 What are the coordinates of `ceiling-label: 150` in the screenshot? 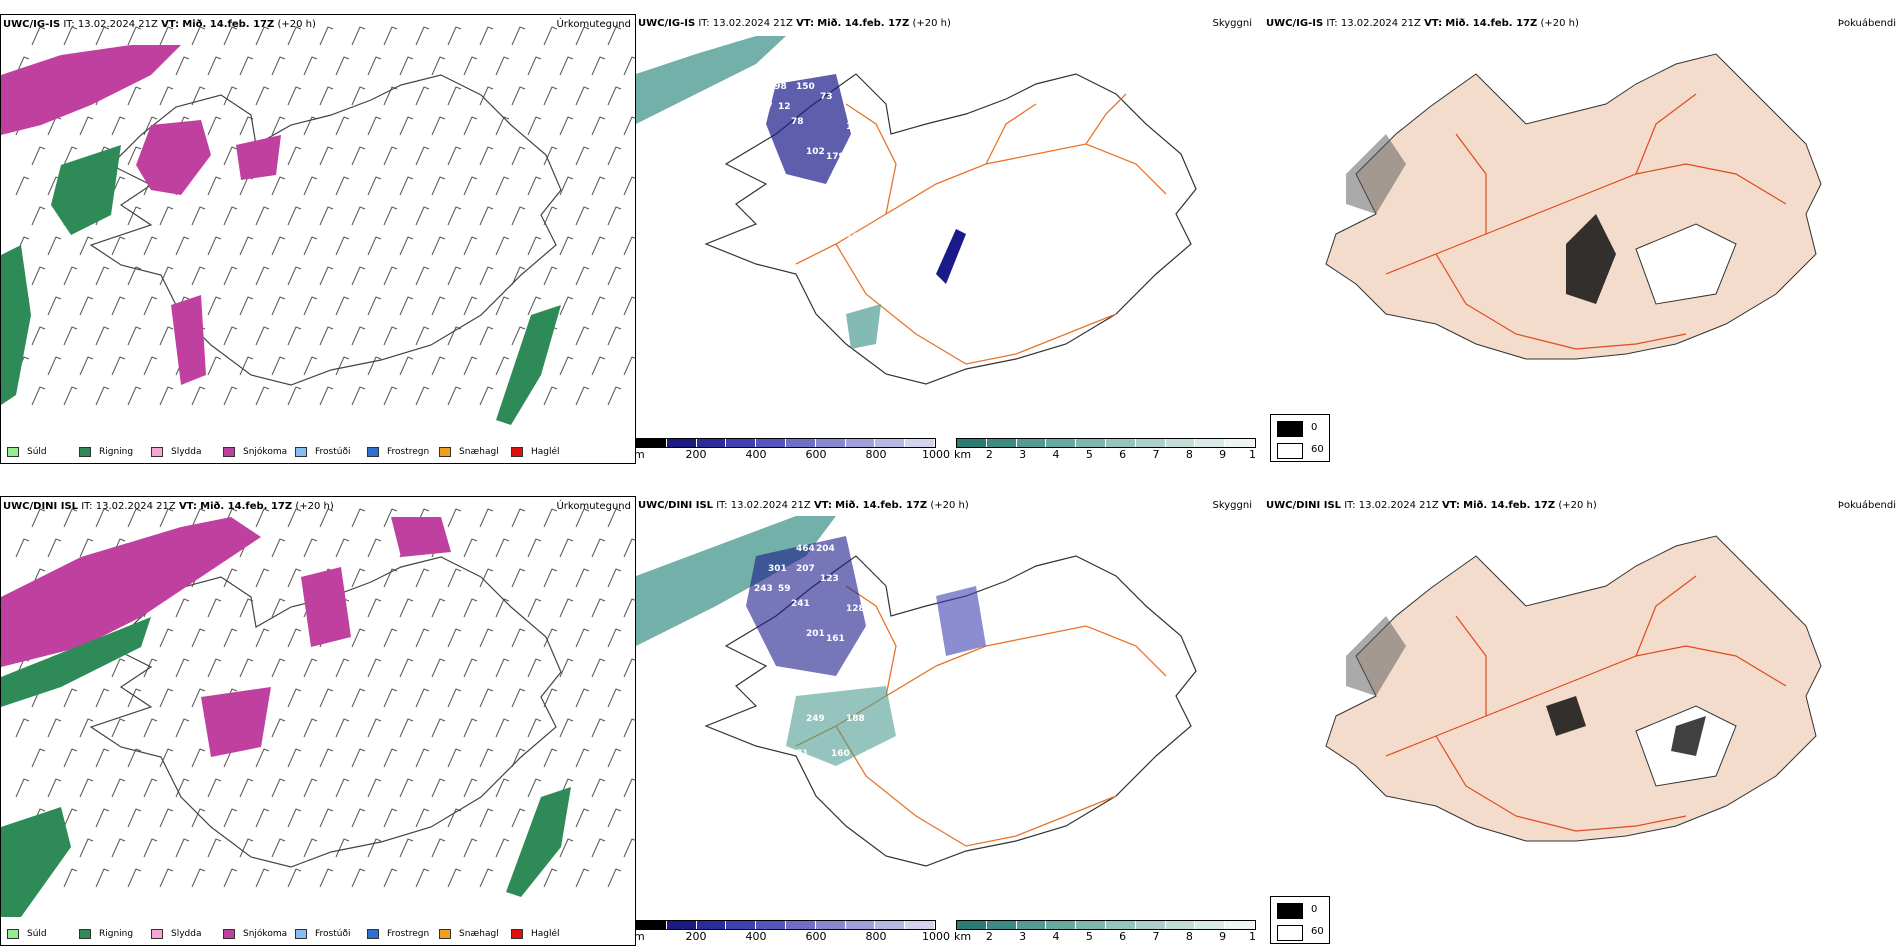 It's located at (805, 87).